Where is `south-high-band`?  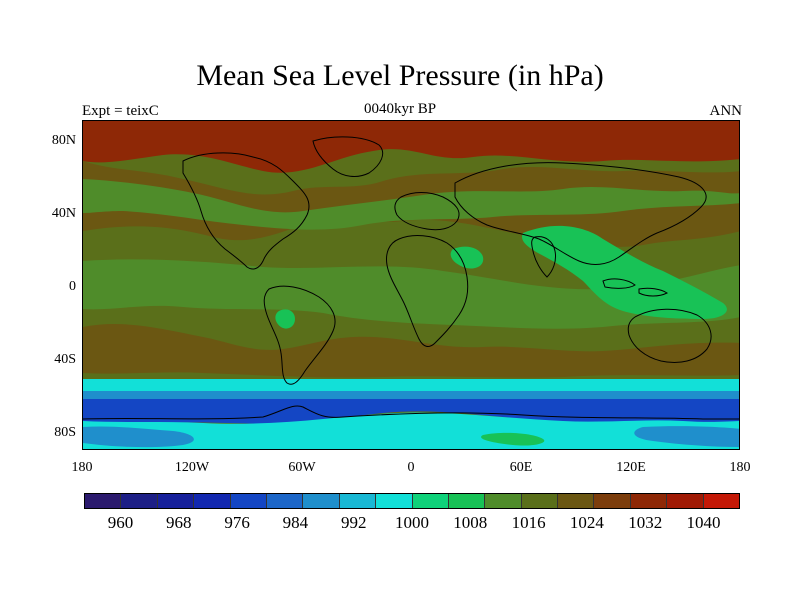
south-high-band is located at coordinates (411, 351).